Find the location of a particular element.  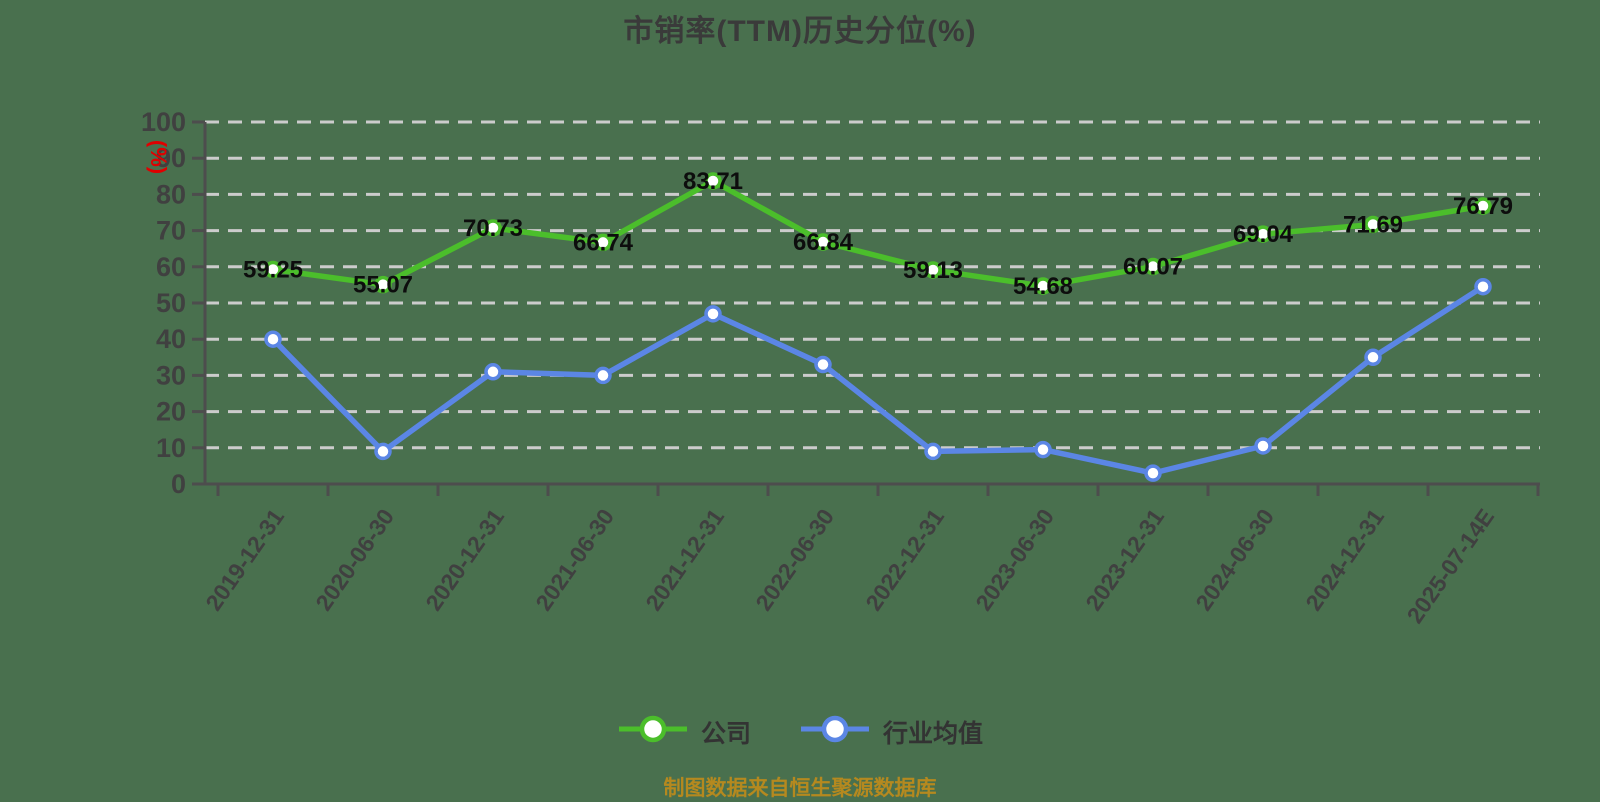

y-tick-label: 50 is located at coordinates (171, 303).